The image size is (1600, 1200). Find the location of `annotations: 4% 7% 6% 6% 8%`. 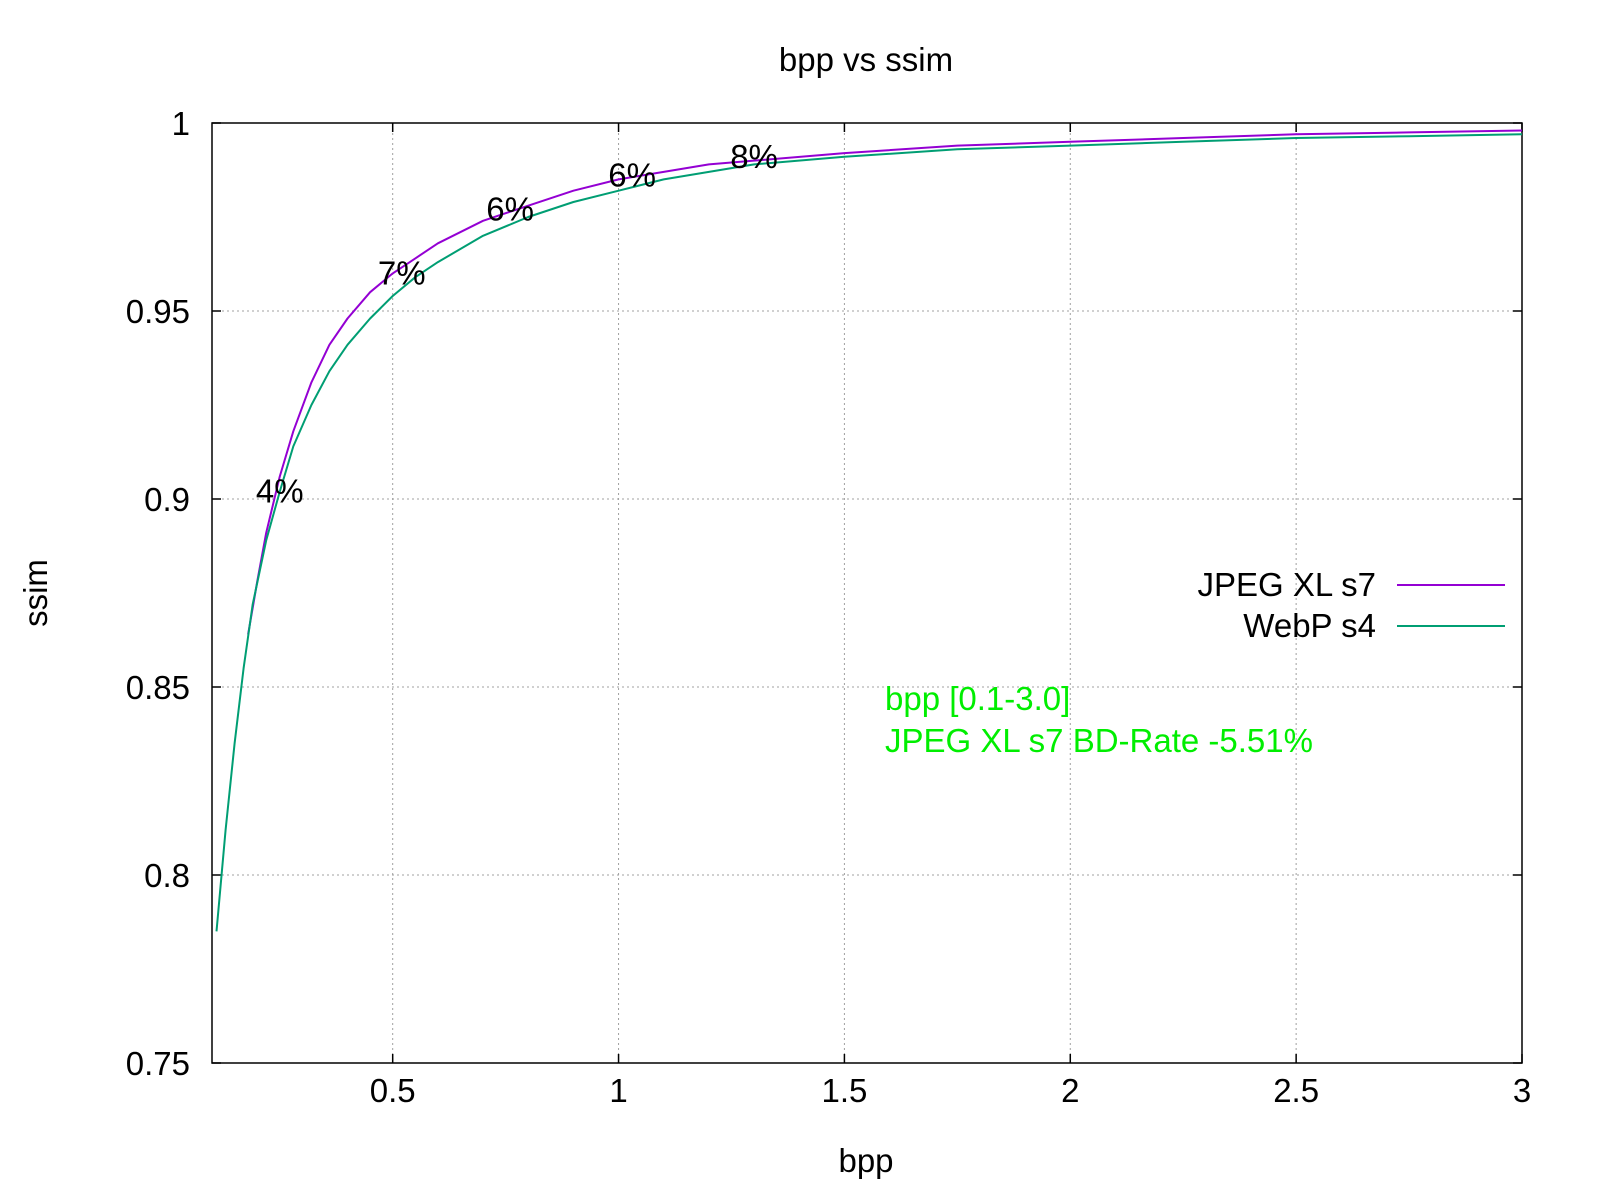

annotations: 4% 7% 6% 6% 8% is located at coordinates (517, 324).